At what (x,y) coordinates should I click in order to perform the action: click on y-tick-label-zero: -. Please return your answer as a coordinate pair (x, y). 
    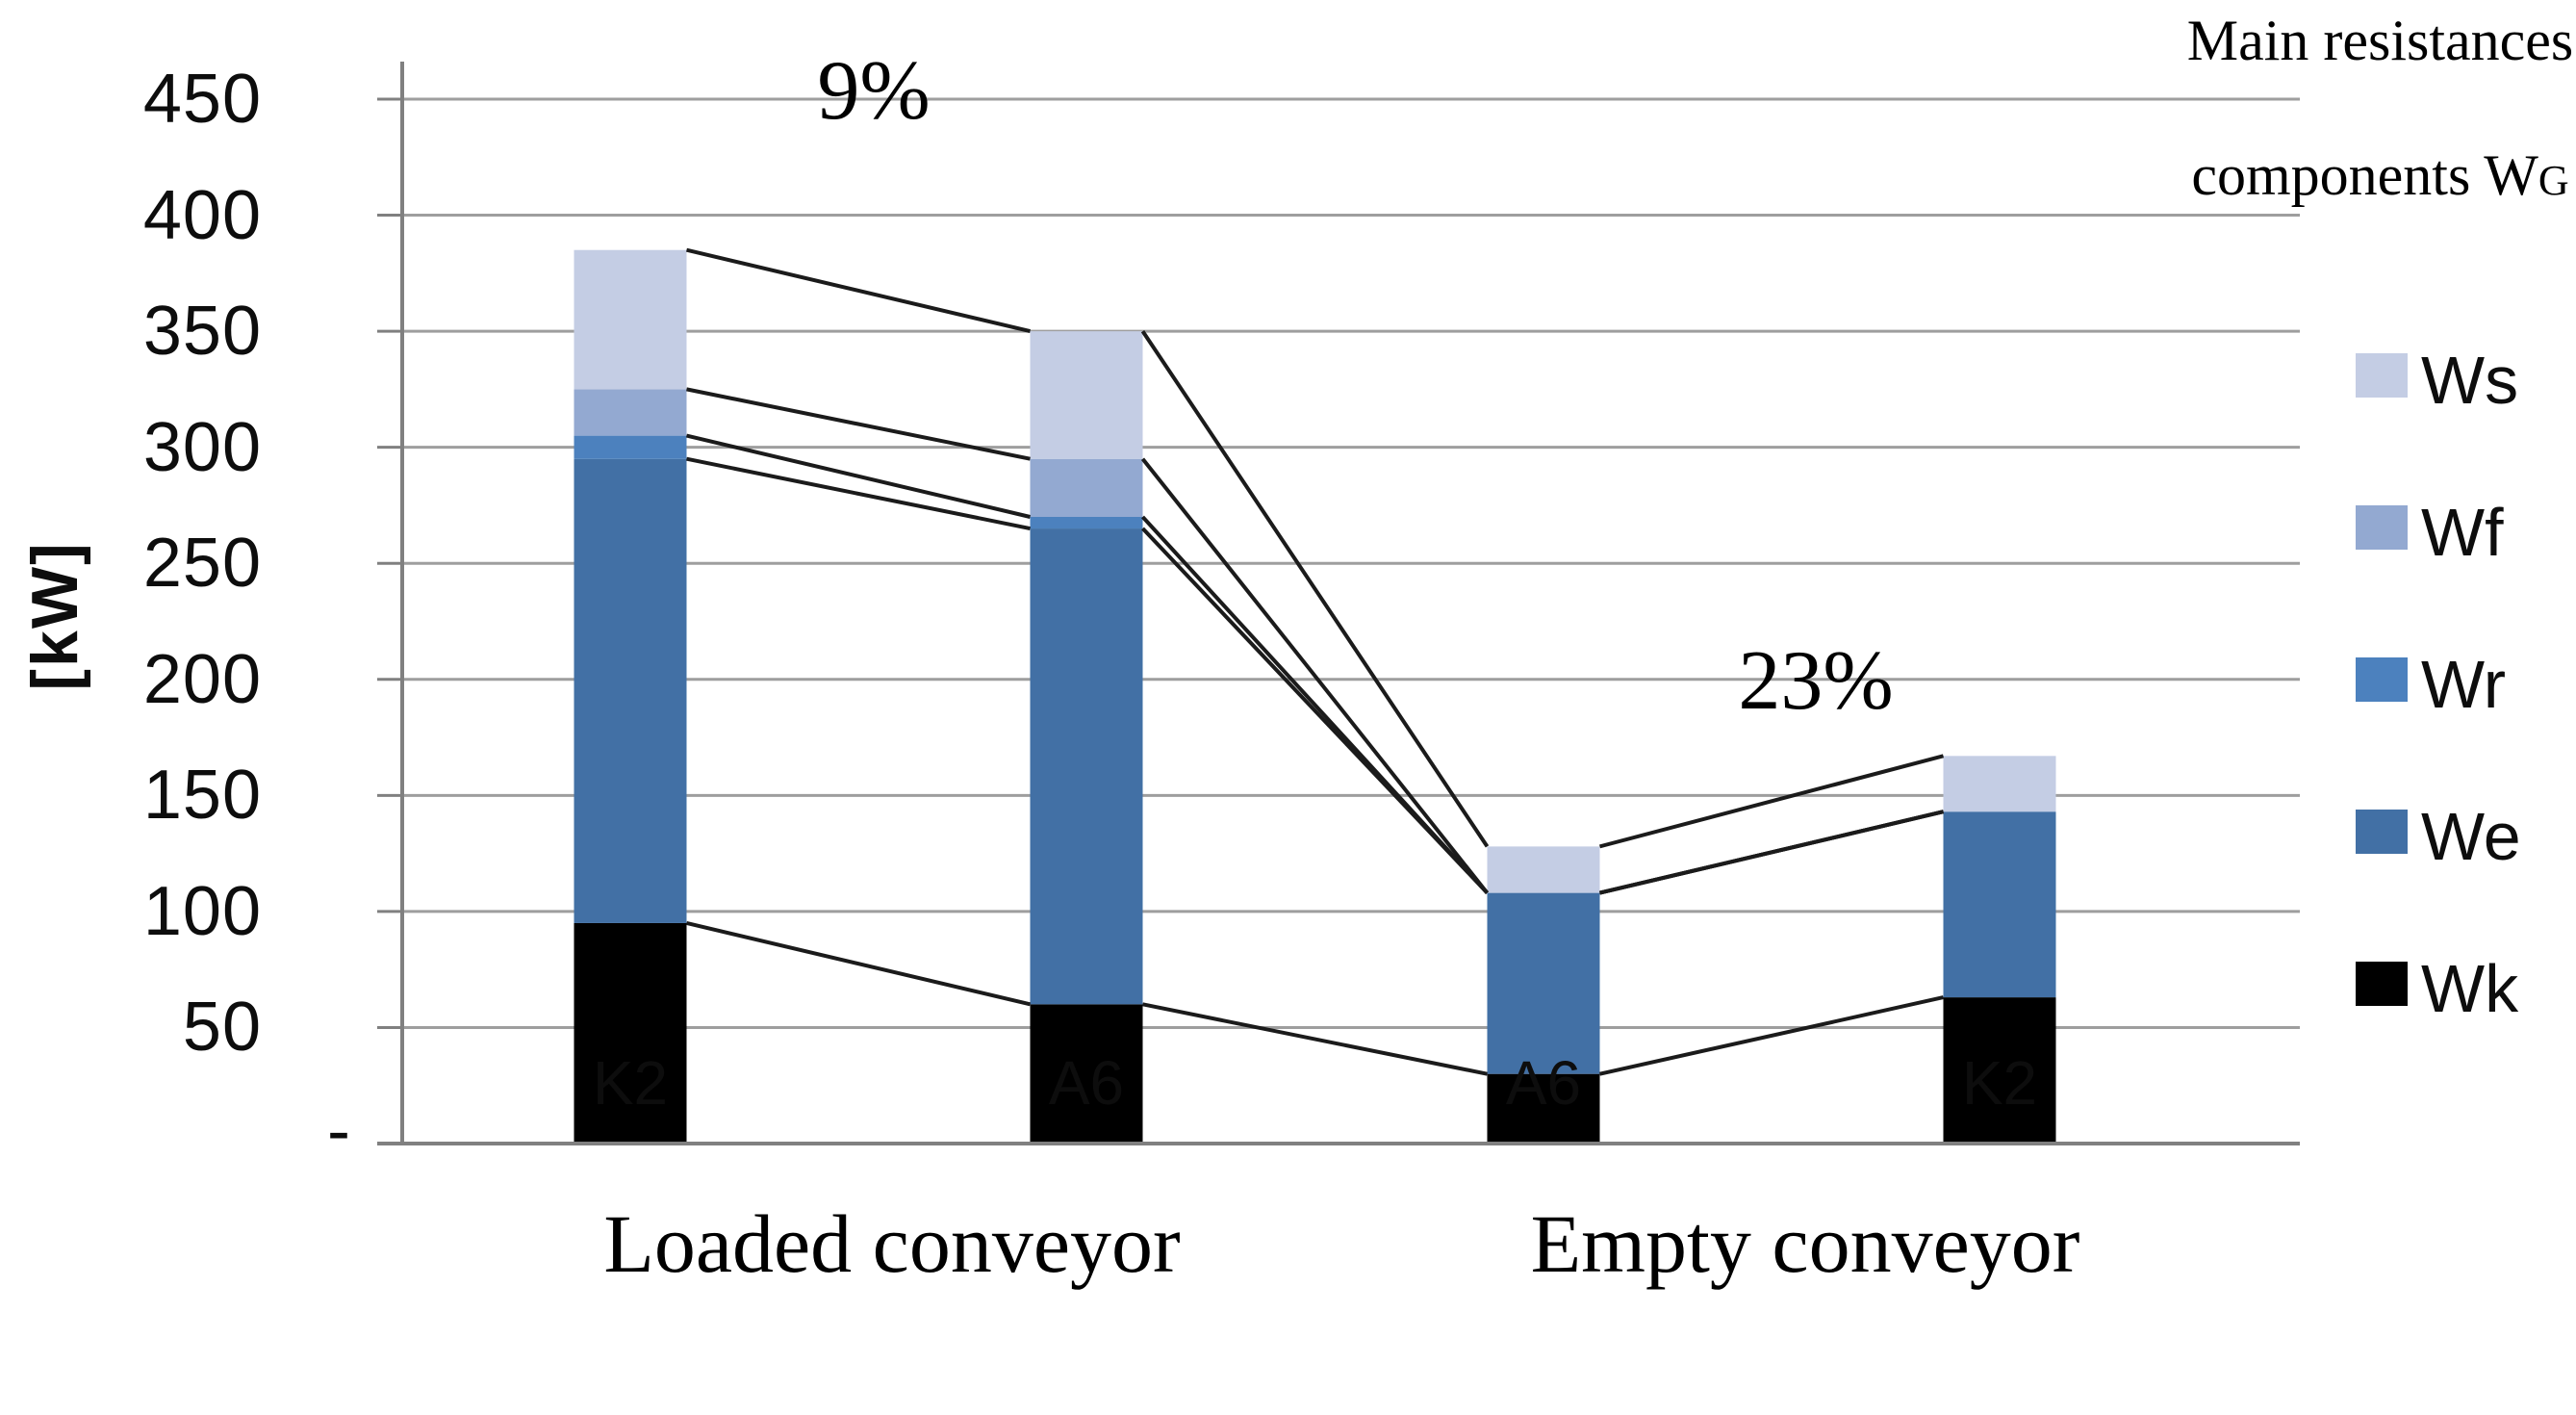
    Looking at the image, I should click on (339, 1131).